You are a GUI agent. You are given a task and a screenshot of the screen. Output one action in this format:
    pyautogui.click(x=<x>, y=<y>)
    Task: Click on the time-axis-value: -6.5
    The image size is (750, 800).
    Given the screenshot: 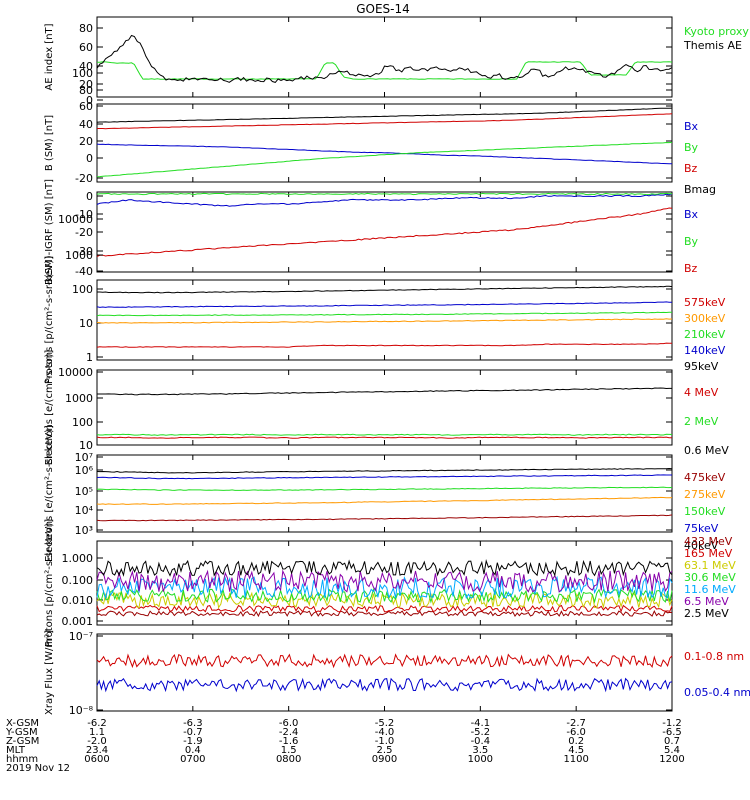 What is the action you would take?
    pyautogui.click(x=672, y=732)
    